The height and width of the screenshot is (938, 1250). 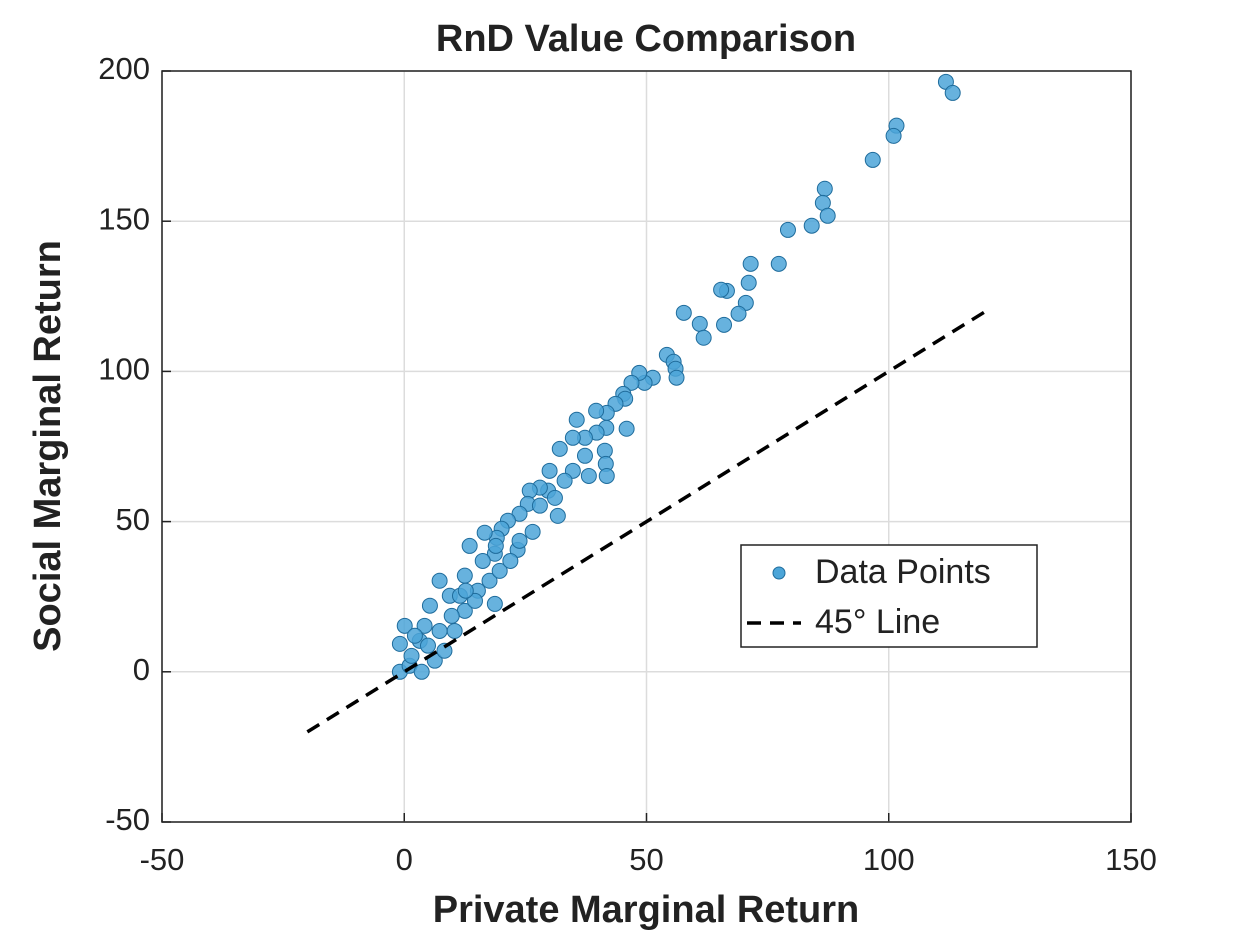 What do you see at coordinates (1131, 859) in the screenshot?
I see `x-tick-label: 150` at bounding box center [1131, 859].